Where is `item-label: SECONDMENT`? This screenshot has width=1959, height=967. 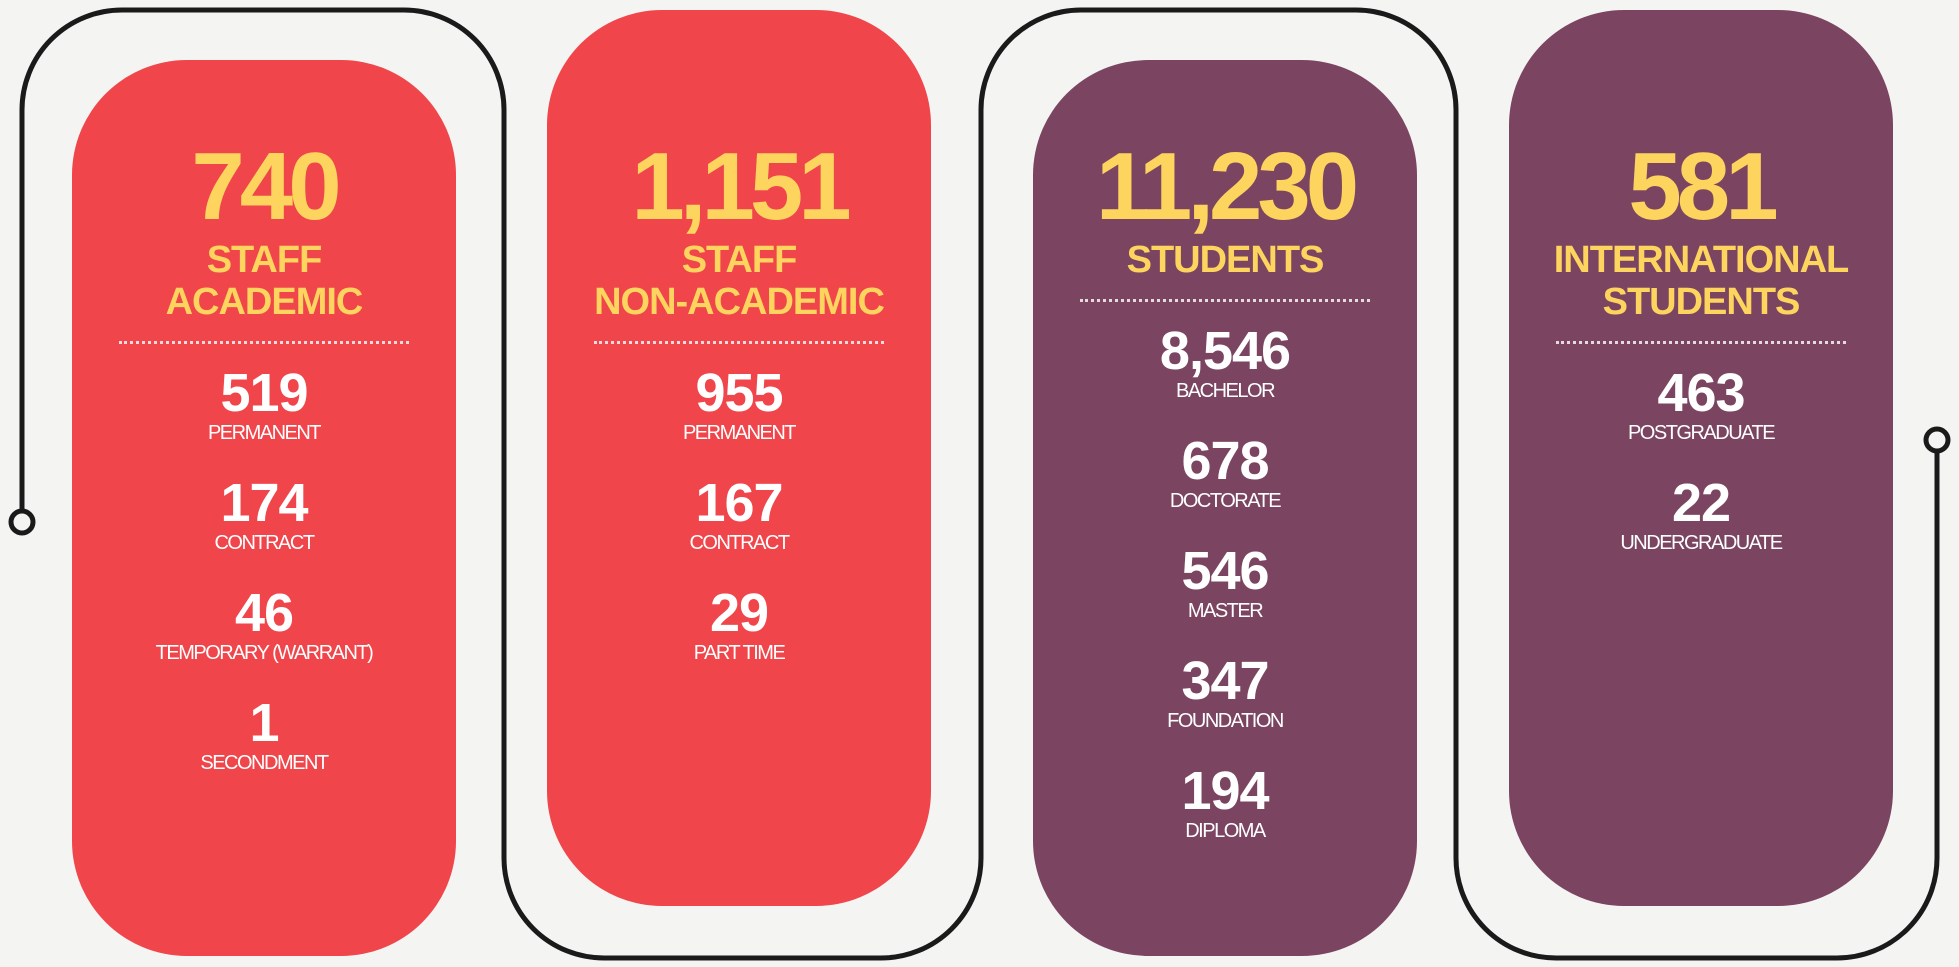
item-label: SECONDMENT is located at coordinates (264, 763).